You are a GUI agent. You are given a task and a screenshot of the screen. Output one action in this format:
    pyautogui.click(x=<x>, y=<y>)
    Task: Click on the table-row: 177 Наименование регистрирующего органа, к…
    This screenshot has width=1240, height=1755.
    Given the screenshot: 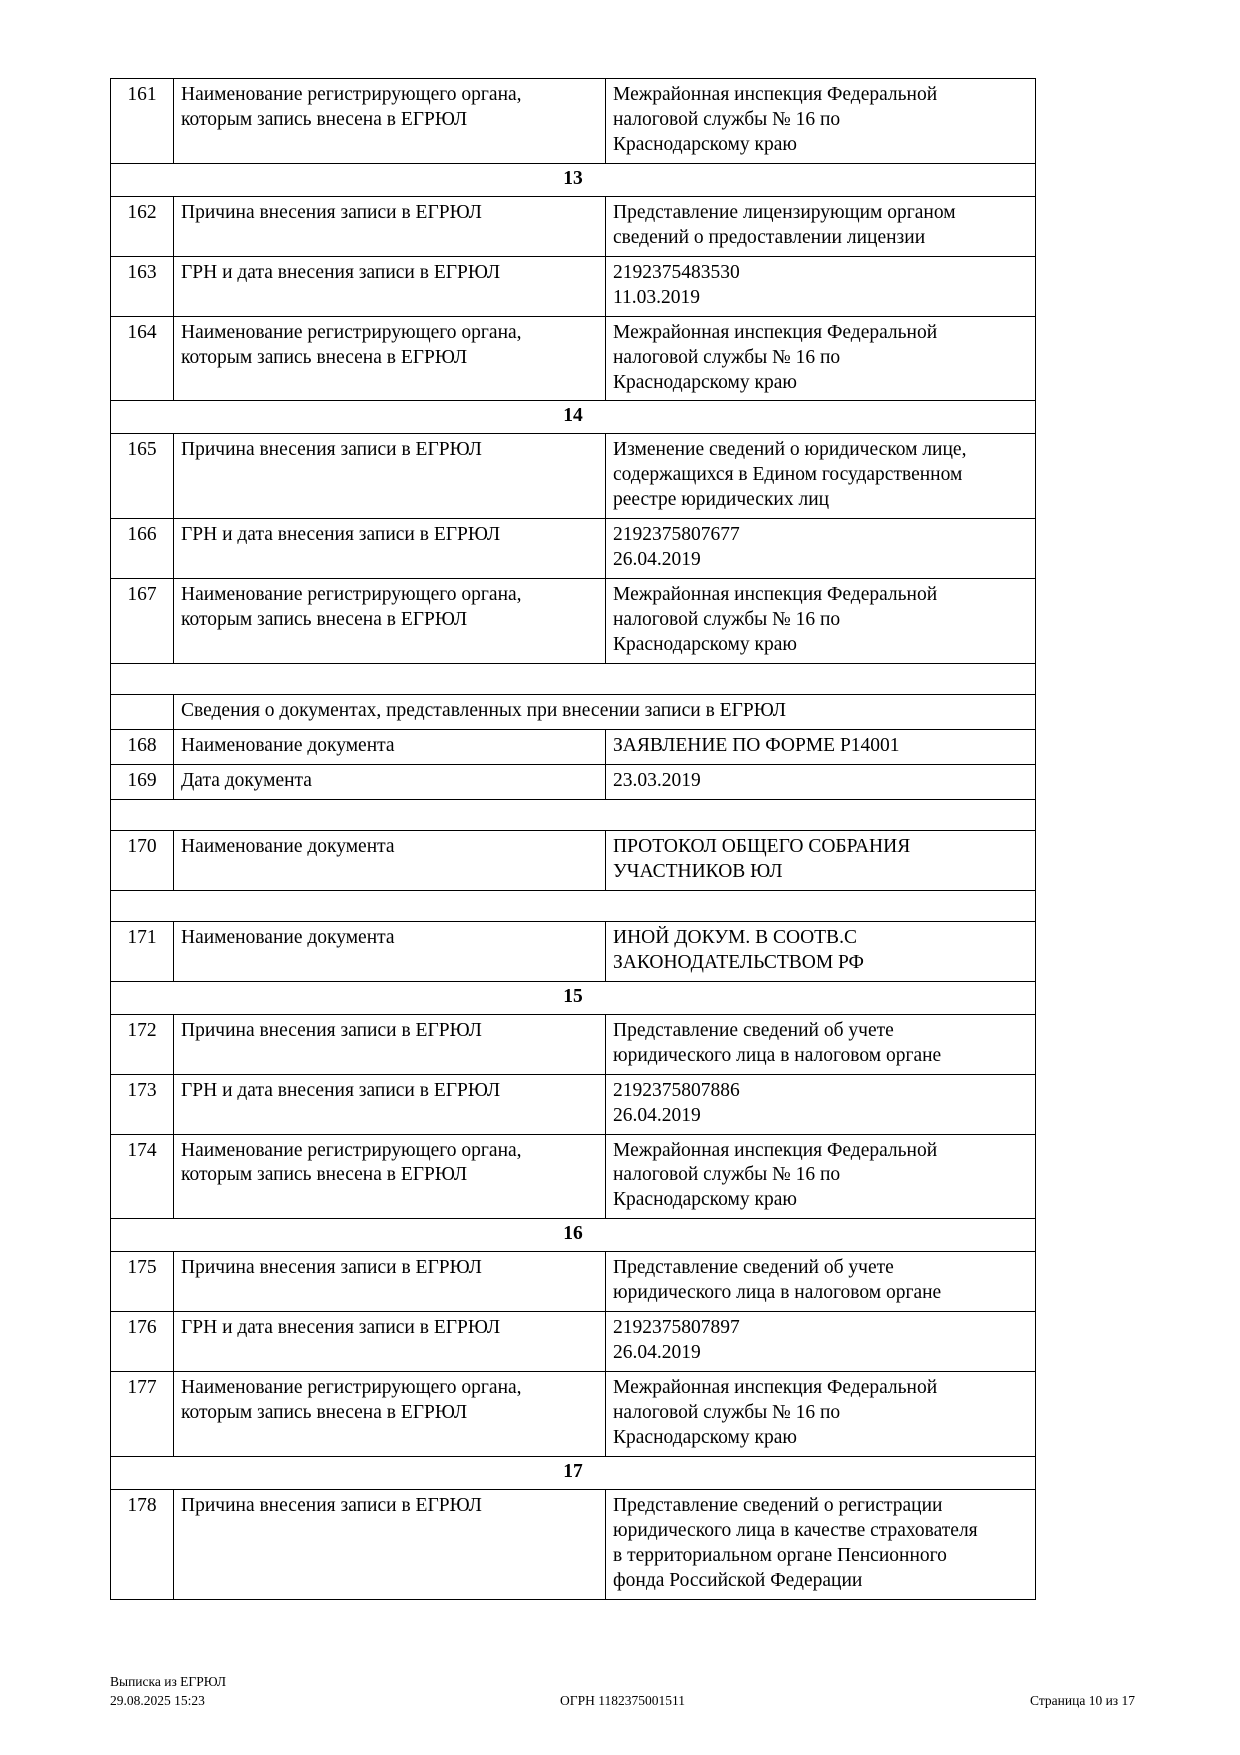 What is the action you would take?
    pyautogui.click(x=573, y=1414)
    